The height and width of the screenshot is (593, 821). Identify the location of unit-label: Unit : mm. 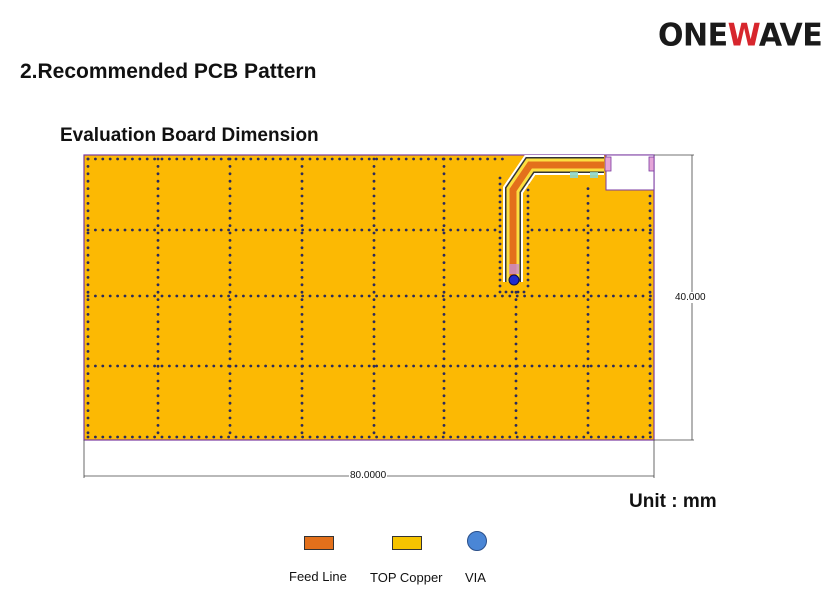
(673, 501).